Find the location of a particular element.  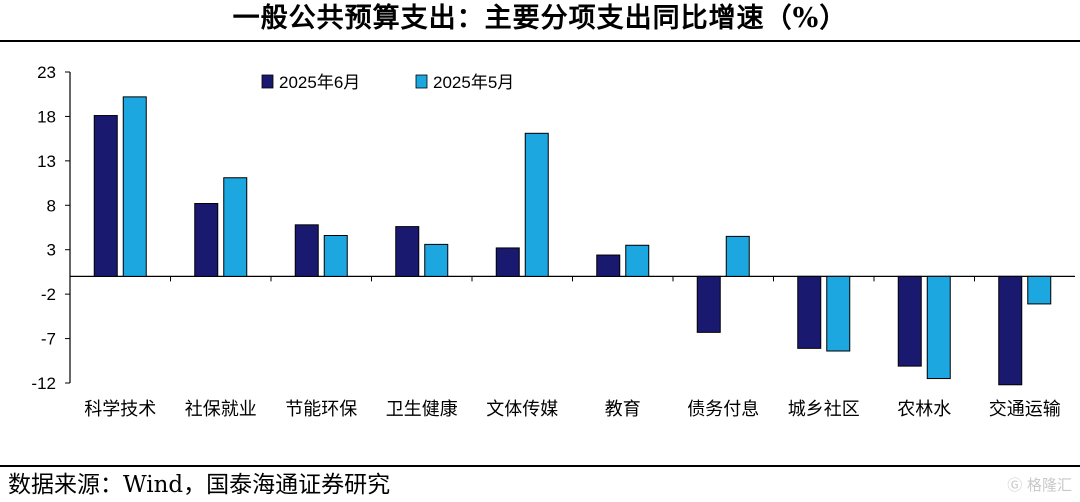

y-tick-label: 18 is located at coordinates (46, 116).